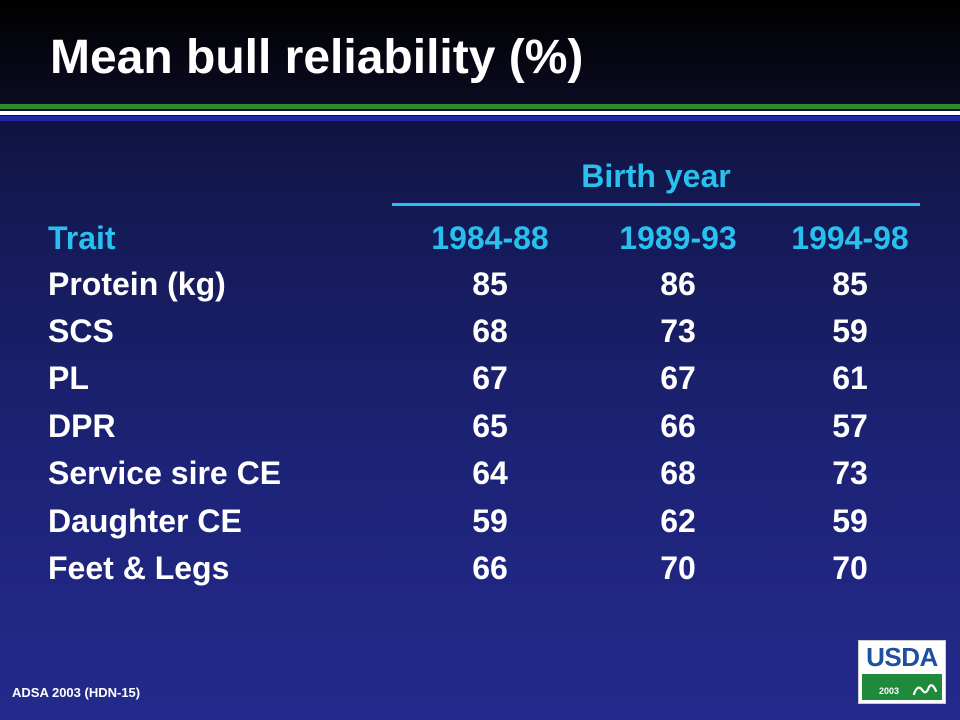 This screenshot has width=960, height=720. I want to click on slide-title: Mean bull reliability (%), so click(317, 57).